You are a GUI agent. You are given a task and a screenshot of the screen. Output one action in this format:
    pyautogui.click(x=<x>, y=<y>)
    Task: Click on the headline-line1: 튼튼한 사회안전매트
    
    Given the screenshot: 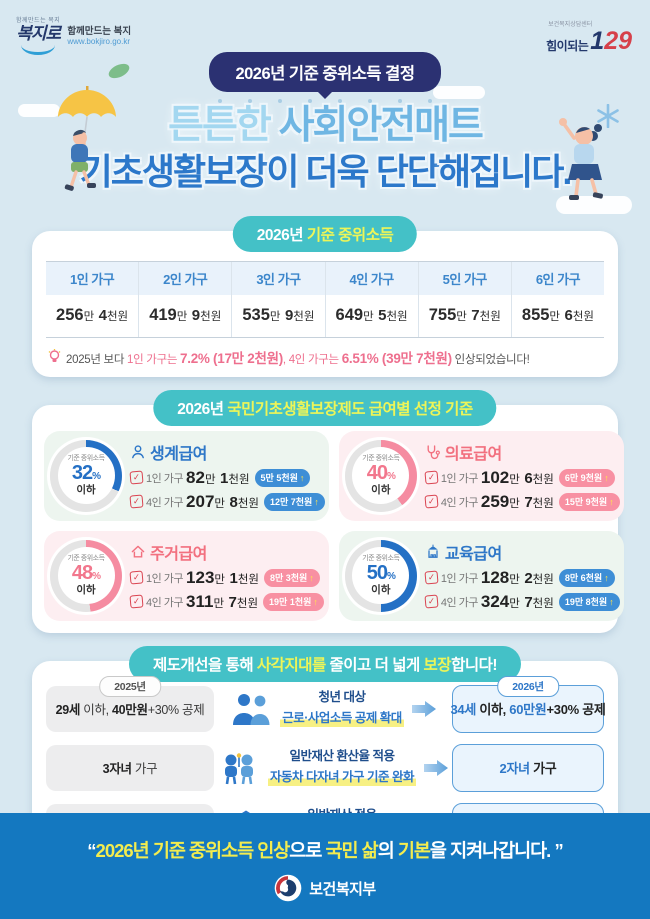 What is the action you would take?
    pyautogui.click(x=326, y=125)
    